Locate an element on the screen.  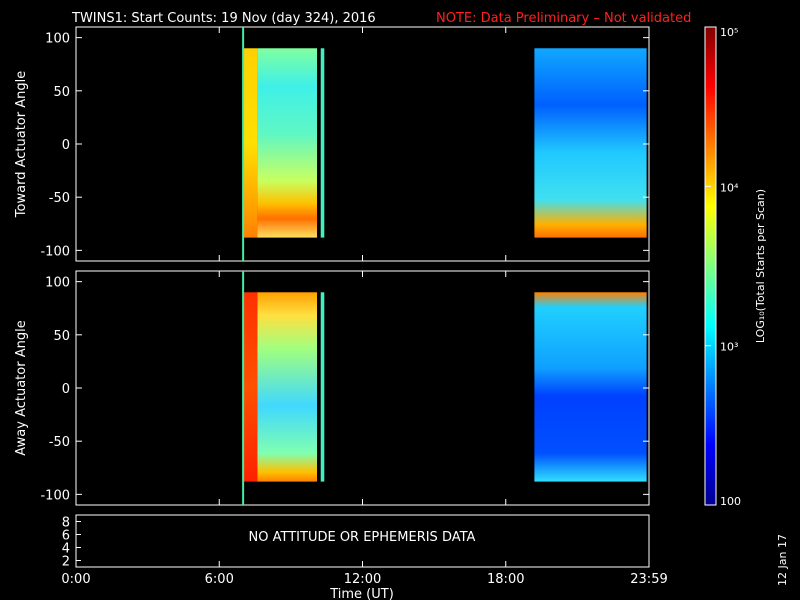
away-ytick-label-1: -50 is located at coordinates (59, 442).